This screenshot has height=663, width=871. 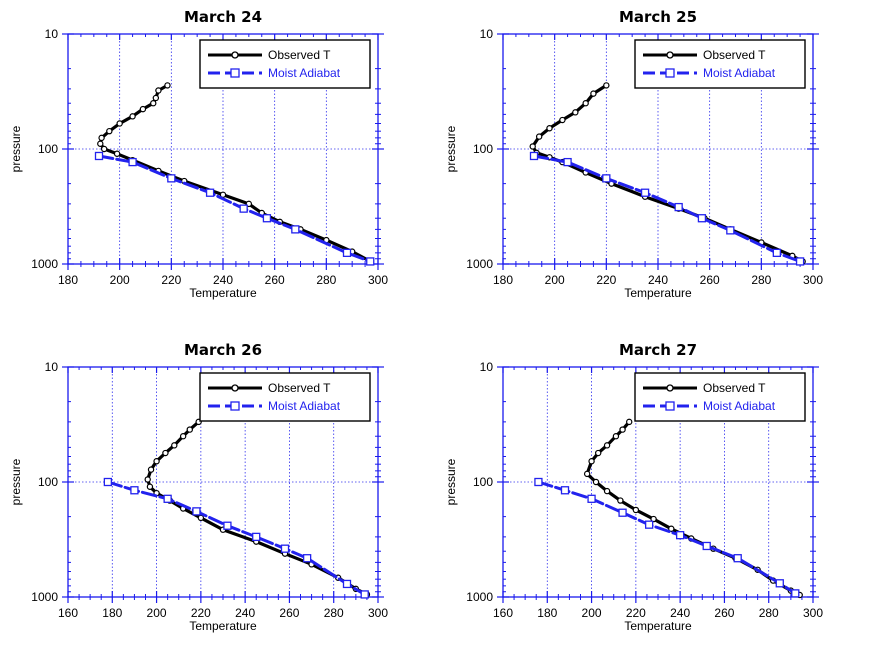 What do you see at coordinates (223, 17) in the screenshot?
I see `chart-title: March 24` at bounding box center [223, 17].